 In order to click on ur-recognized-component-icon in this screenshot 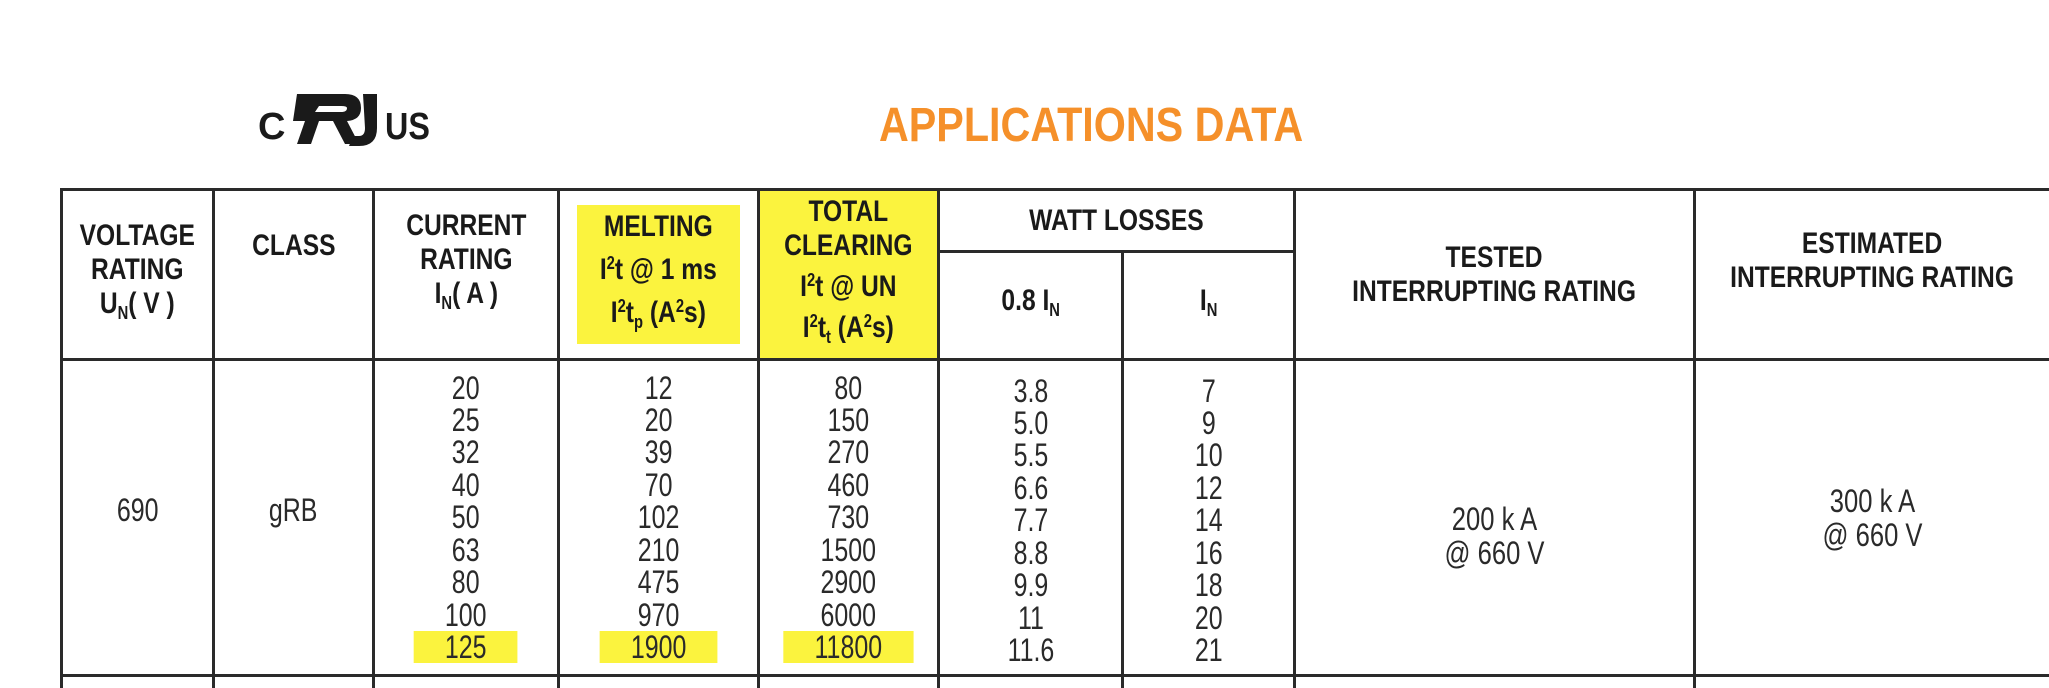, I will do `click(335, 120)`.